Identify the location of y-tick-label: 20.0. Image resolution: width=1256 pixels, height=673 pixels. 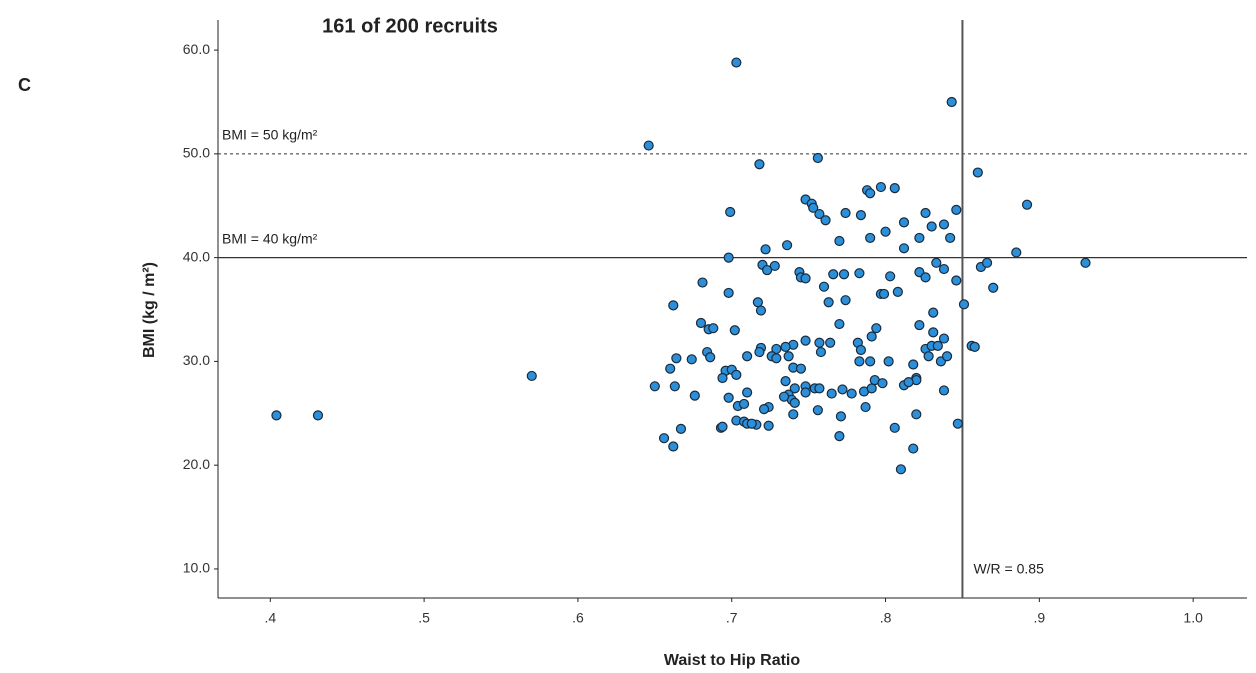
(196, 464).